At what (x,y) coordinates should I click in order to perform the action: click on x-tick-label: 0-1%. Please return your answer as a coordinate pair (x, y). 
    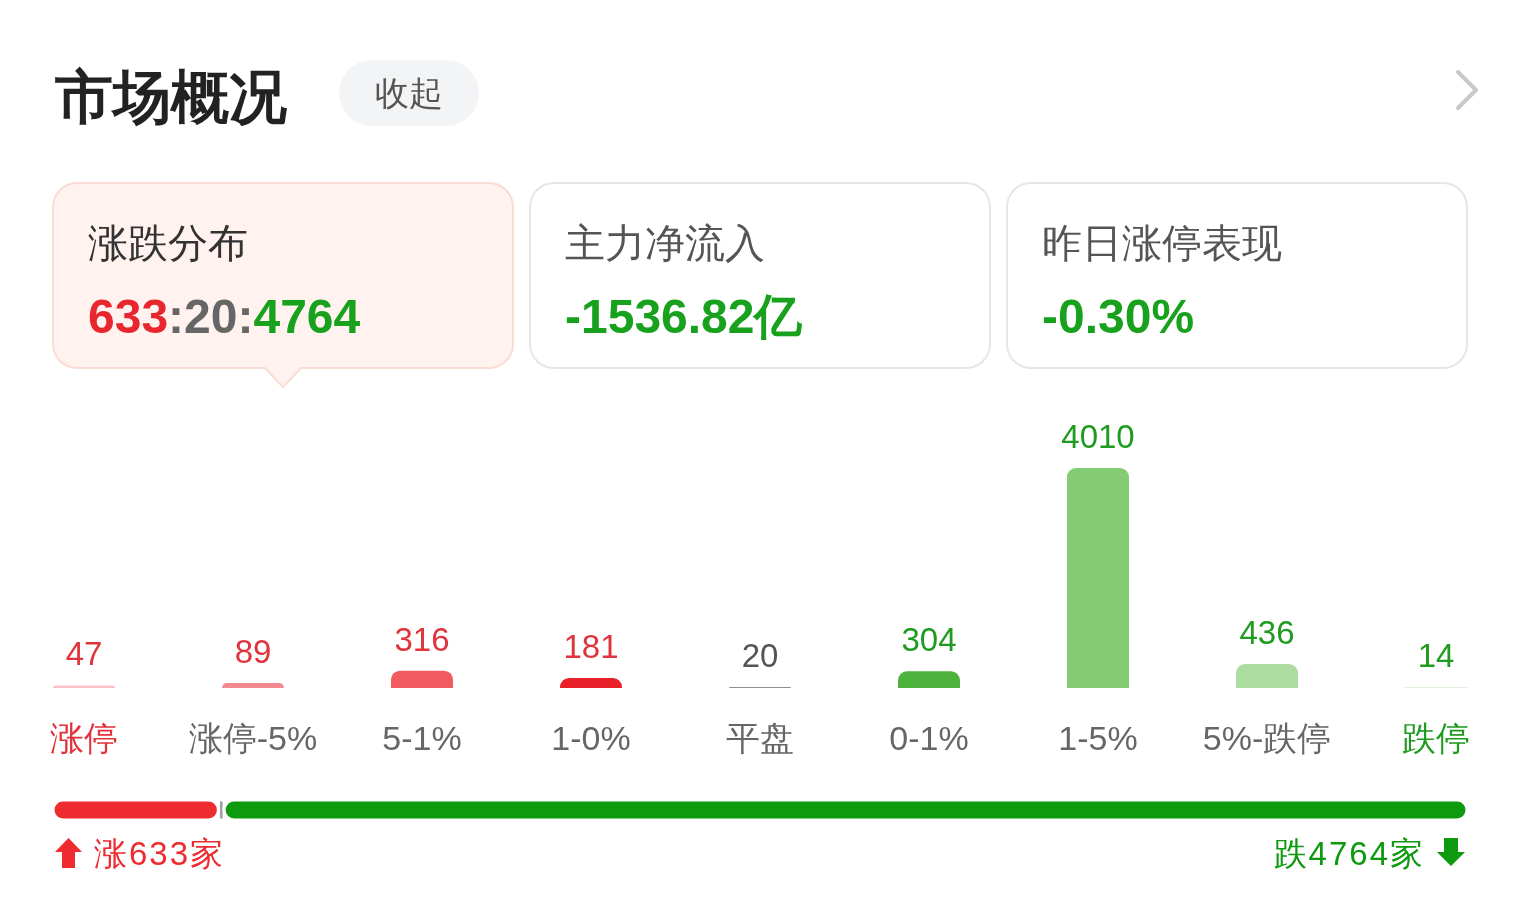
    Looking at the image, I should click on (929, 738).